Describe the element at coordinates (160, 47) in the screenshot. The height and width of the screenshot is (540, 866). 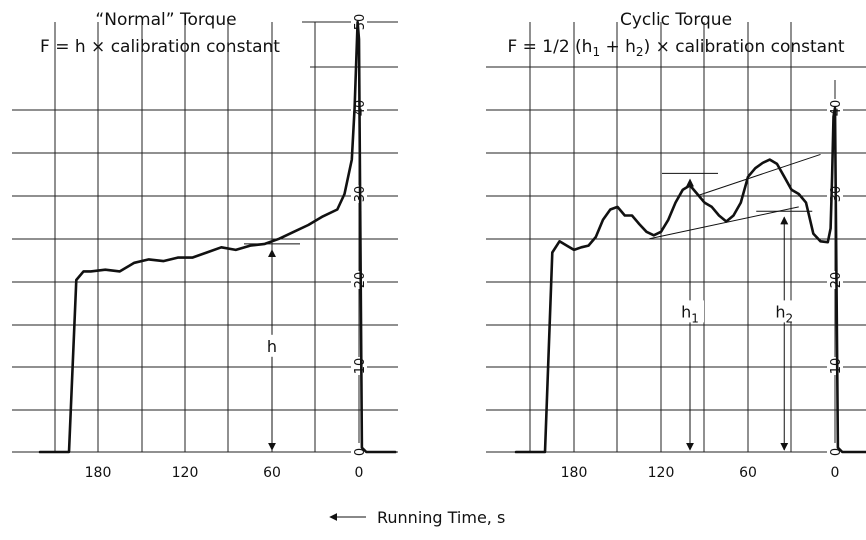
I see `left-panel-subtitle: F = h × calibration constant` at that location.